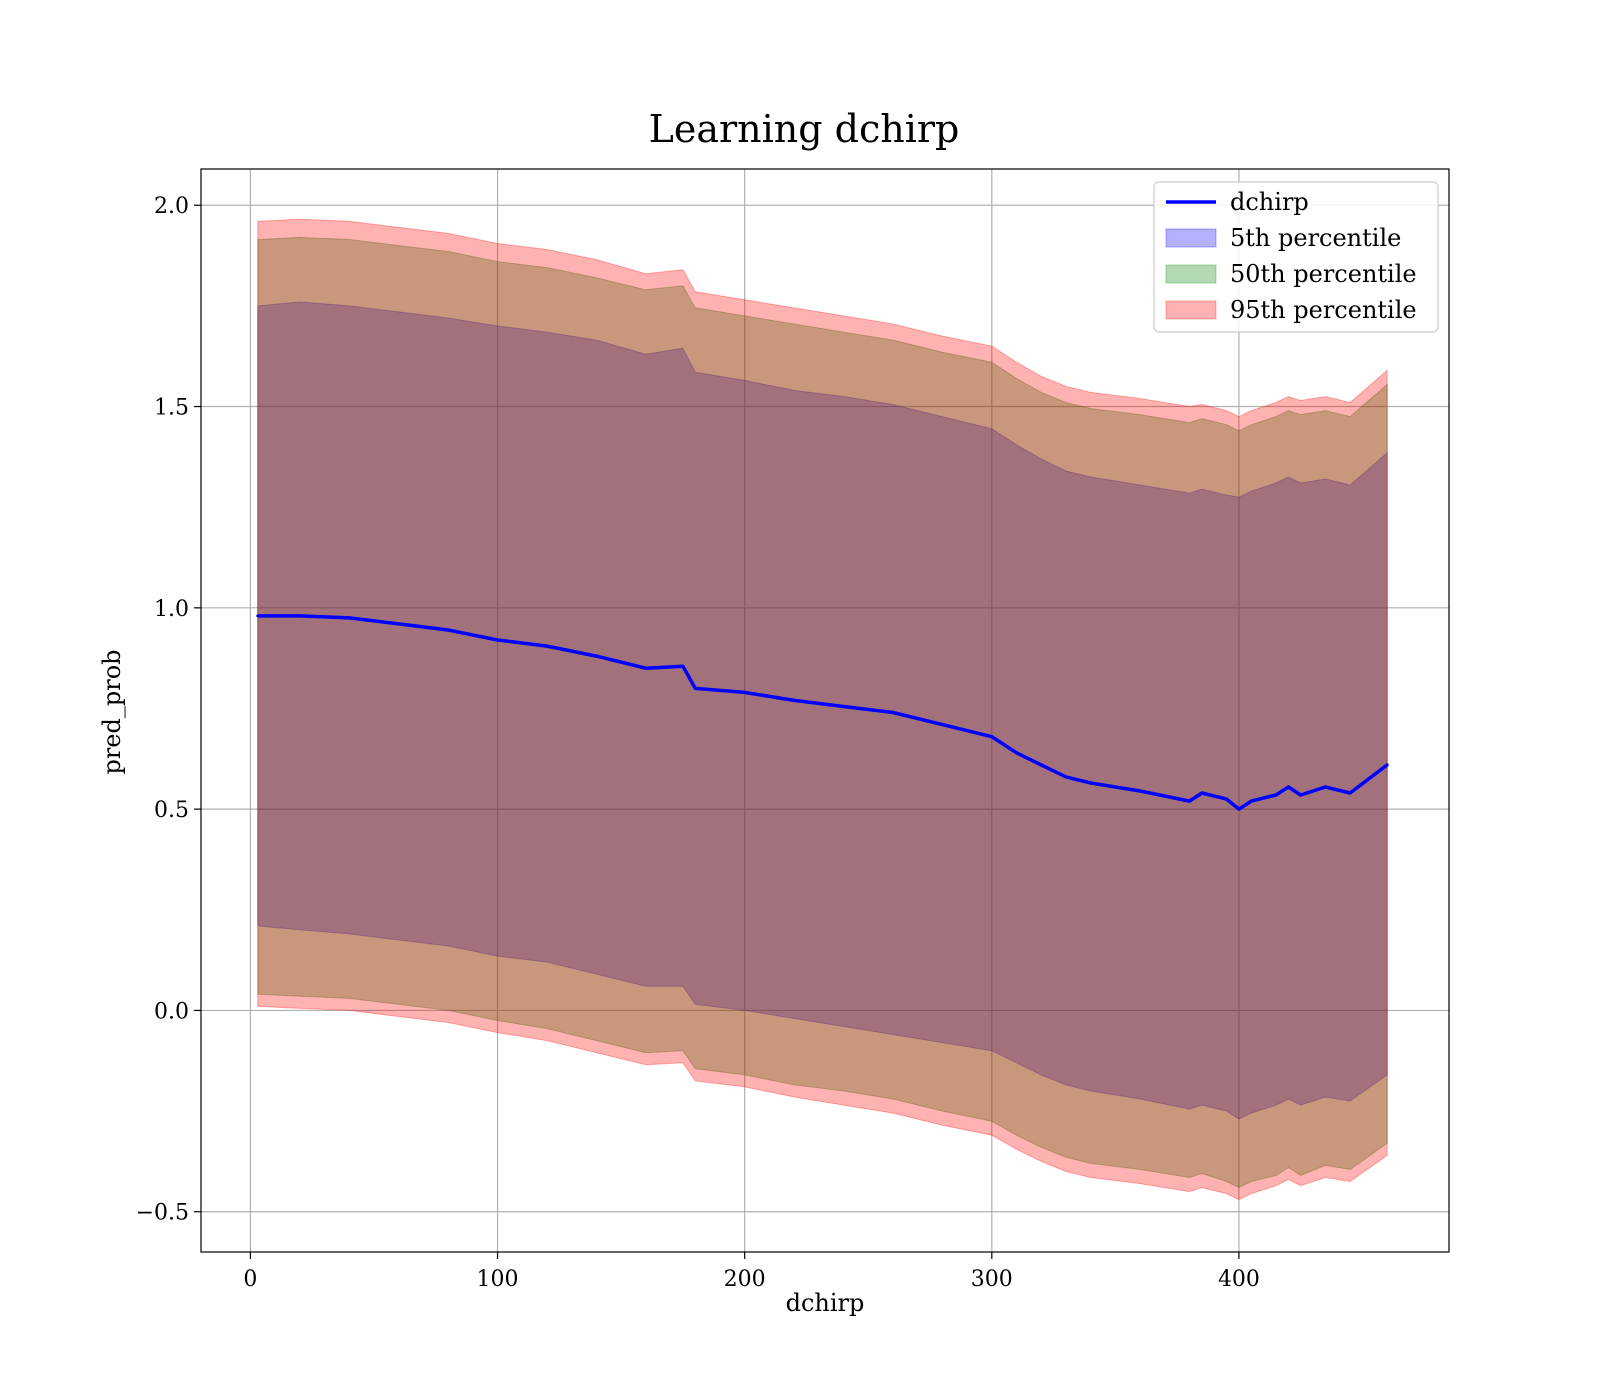 Image resolution: width=1600 pixels, height=1400 pixels. Describe the element at coordinates (745, 1279) in the screenshot. I see `x-tick-label: 200` at that location.